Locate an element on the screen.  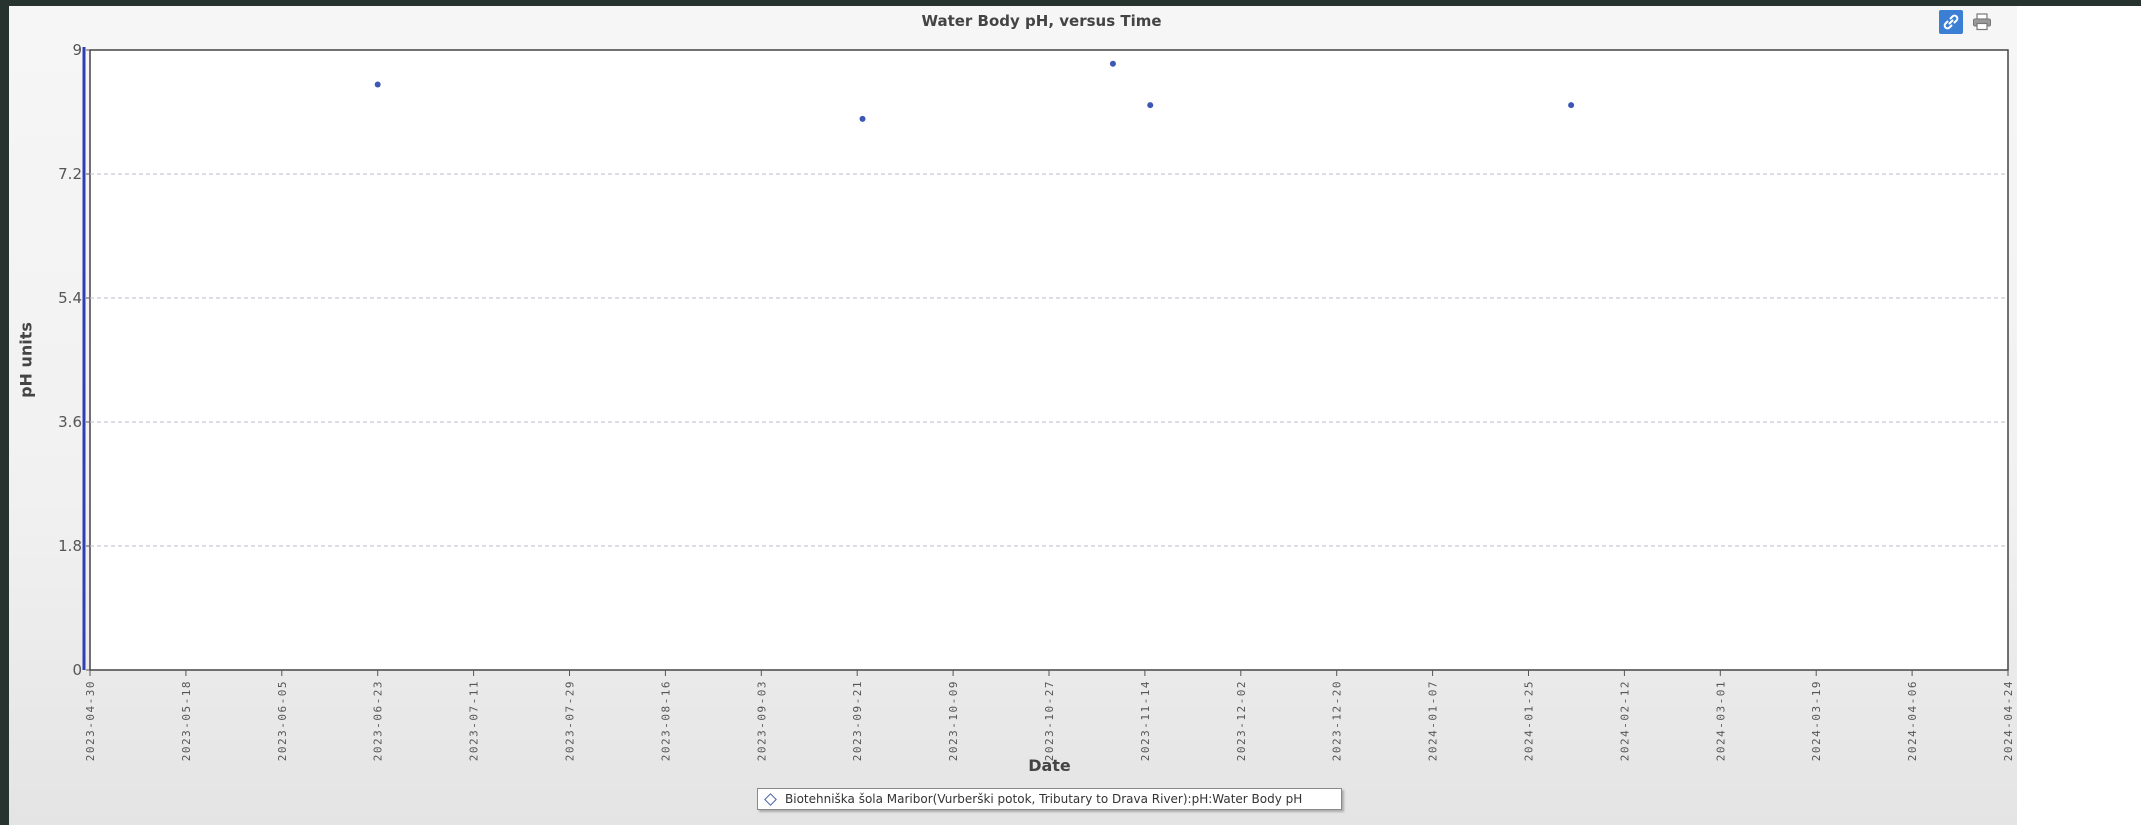
x-tick-label: 2023-11-14 is located at coordinates (1145, 720).